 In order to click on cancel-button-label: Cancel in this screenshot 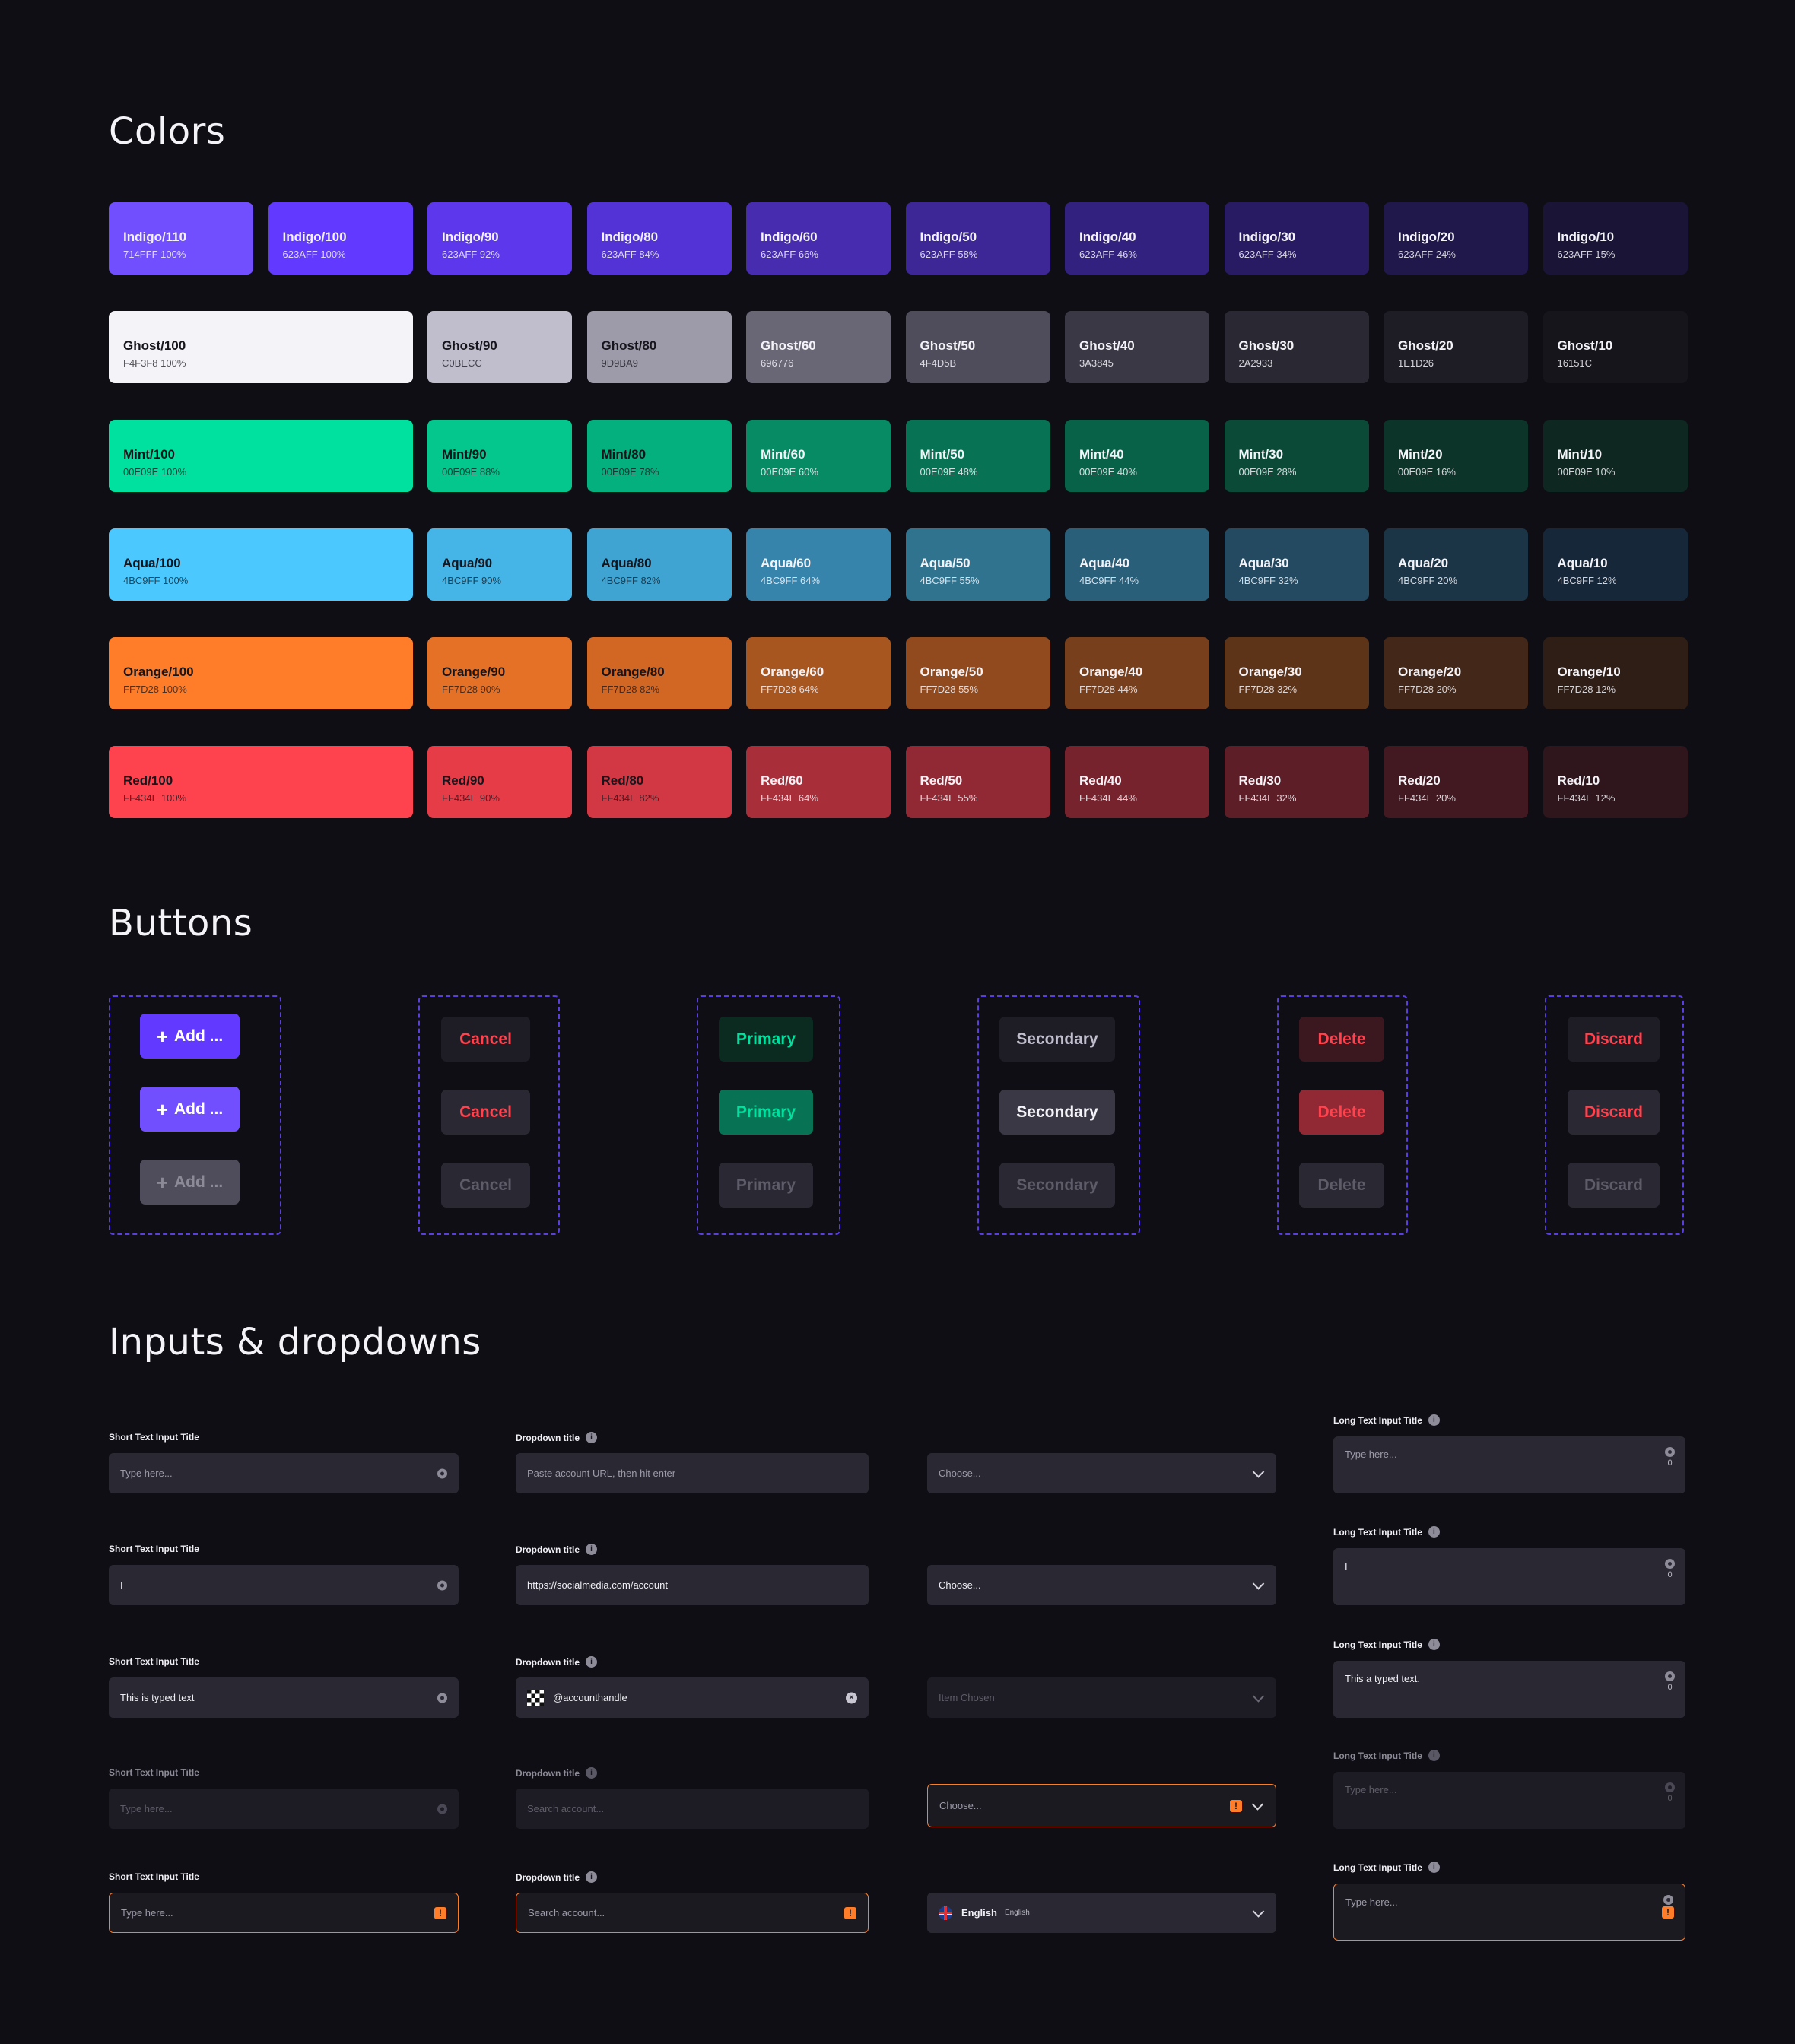, I will do `click(485, 1039)`.